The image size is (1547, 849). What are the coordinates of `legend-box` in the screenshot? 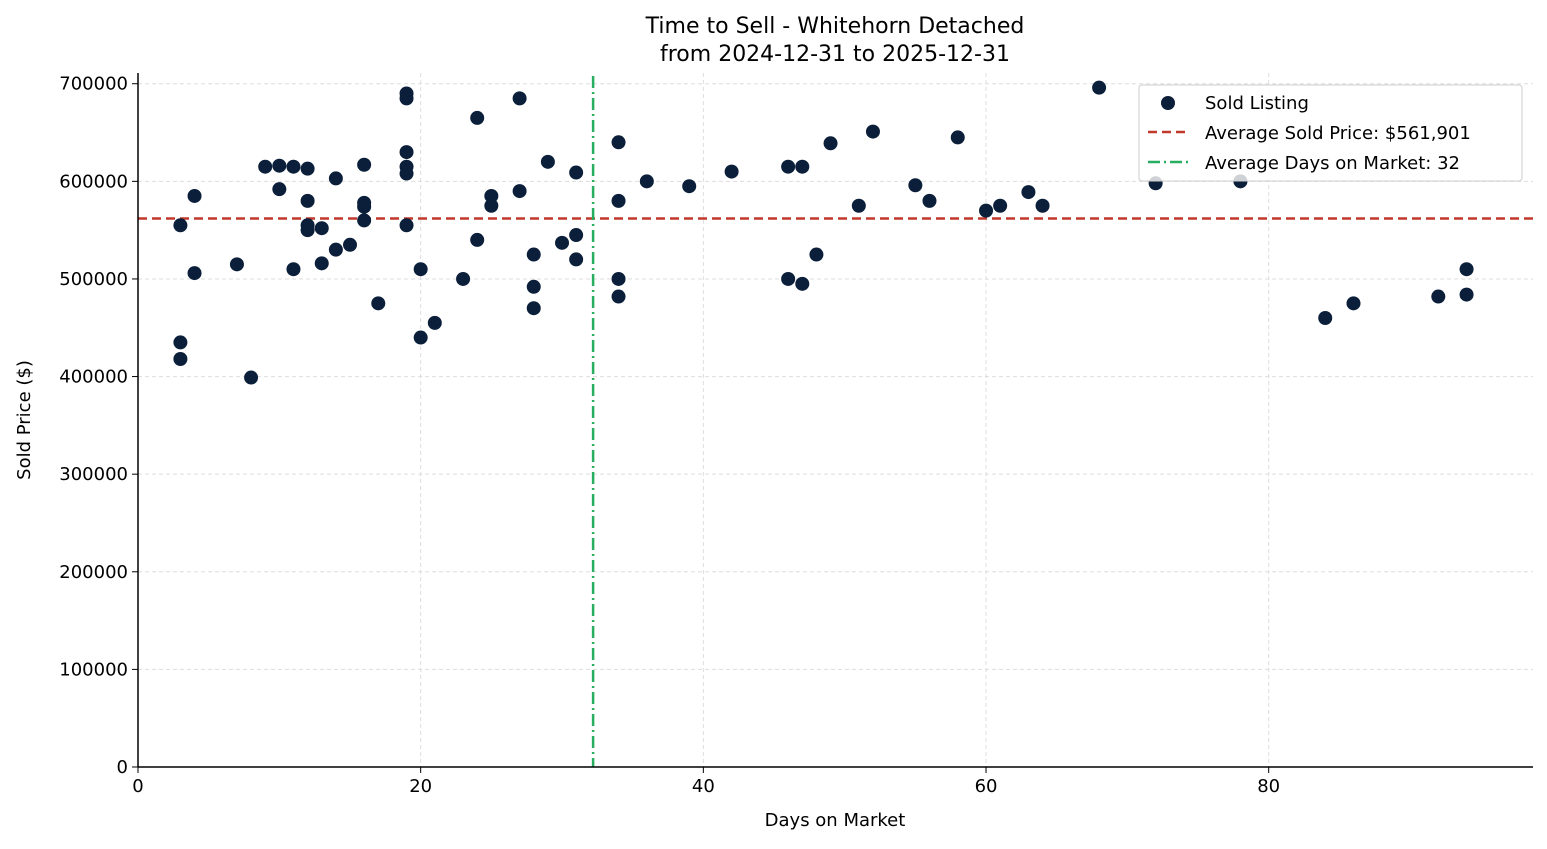 It's located at (1330, 133).